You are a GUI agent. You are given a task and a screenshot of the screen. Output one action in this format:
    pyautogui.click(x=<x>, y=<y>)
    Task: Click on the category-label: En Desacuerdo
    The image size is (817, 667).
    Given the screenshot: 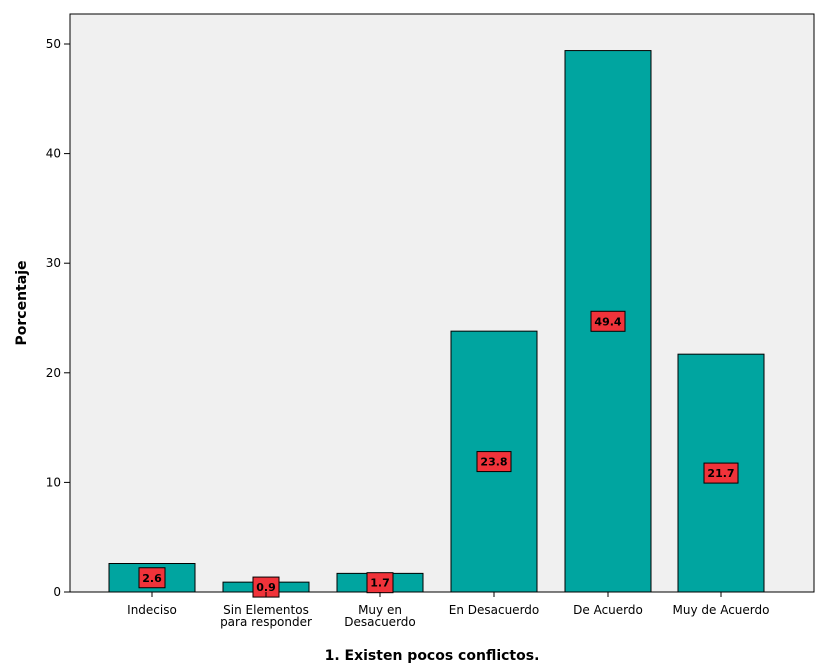 What is the action you would take?
    pyautogui.click(x=494, y=610)
    